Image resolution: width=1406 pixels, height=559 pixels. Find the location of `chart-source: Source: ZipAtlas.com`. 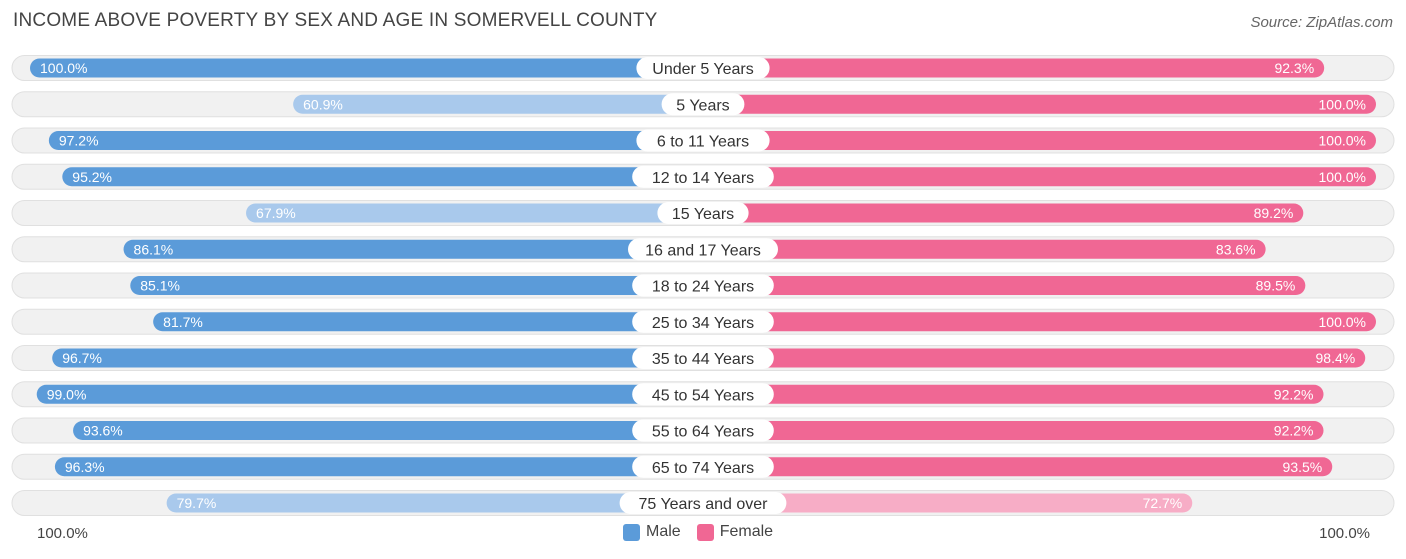

chart-source: Source: ZipAtlas.com is located at coordinates (1321, 22).